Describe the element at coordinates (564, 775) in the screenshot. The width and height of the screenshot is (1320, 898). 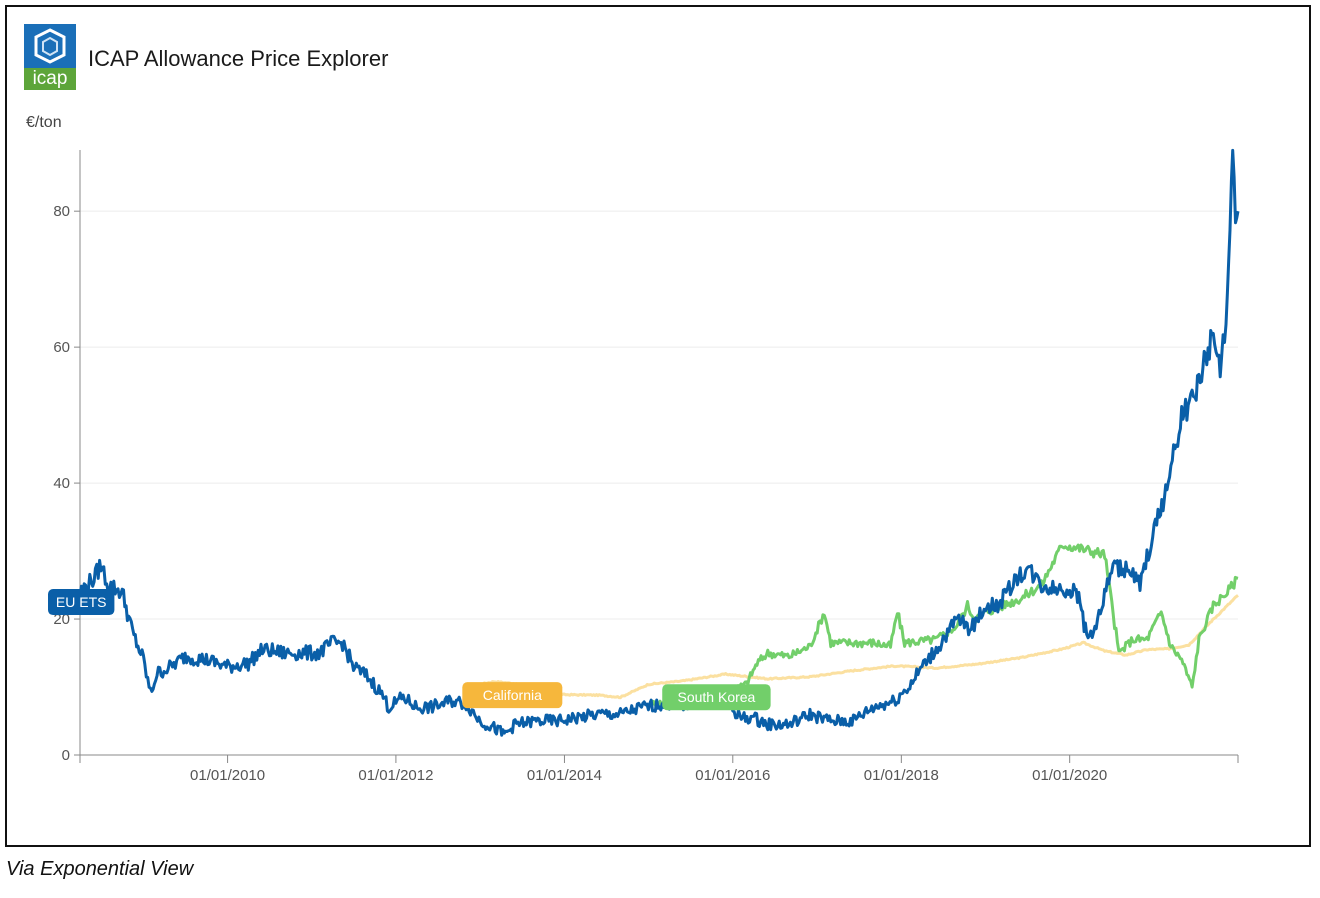
I see `x-tick-label: 01/01/2014` at that location.